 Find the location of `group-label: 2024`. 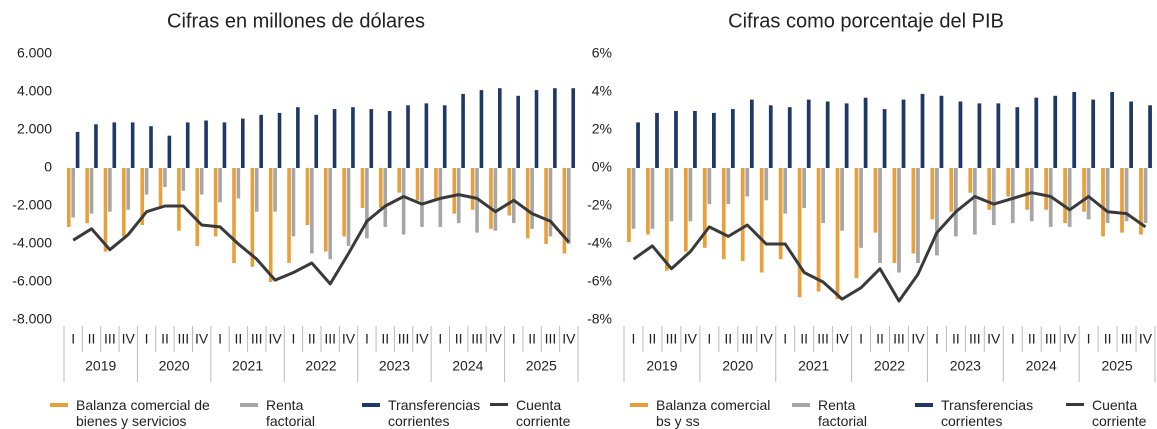

group-label: 2024 is located at coordinates (467, 366).